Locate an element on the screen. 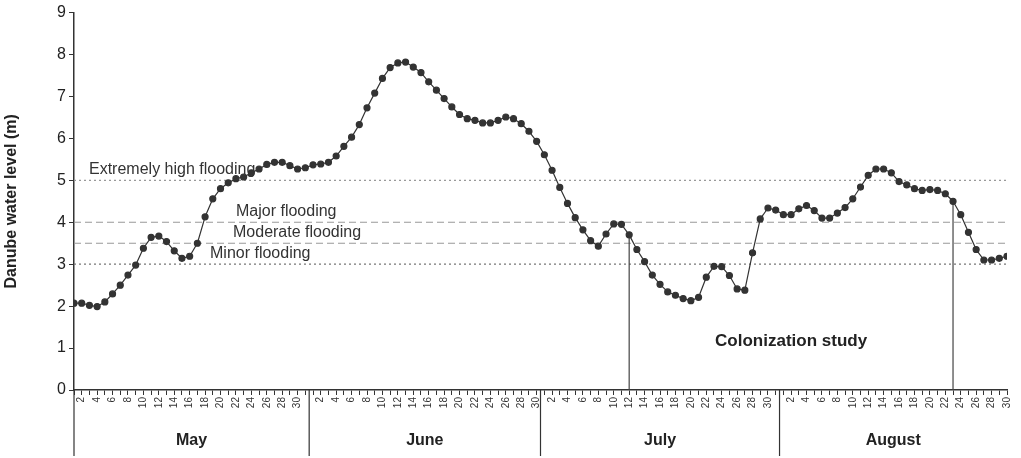 The width and height of the screenshot is (1021, 458). y-tick-label: 2 is located at coordinates (62, 305).